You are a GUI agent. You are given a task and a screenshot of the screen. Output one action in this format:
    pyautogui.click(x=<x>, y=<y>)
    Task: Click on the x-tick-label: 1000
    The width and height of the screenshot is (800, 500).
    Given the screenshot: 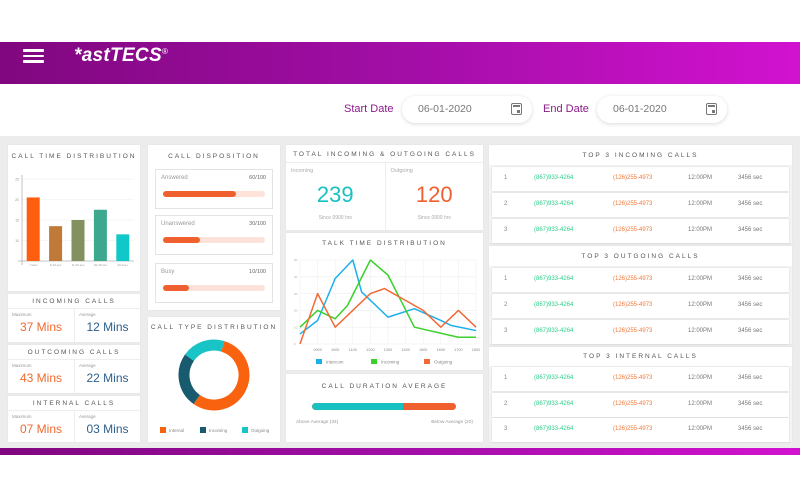 What is the action you would take?
    pyautogui.click(x=335, y=350)
    